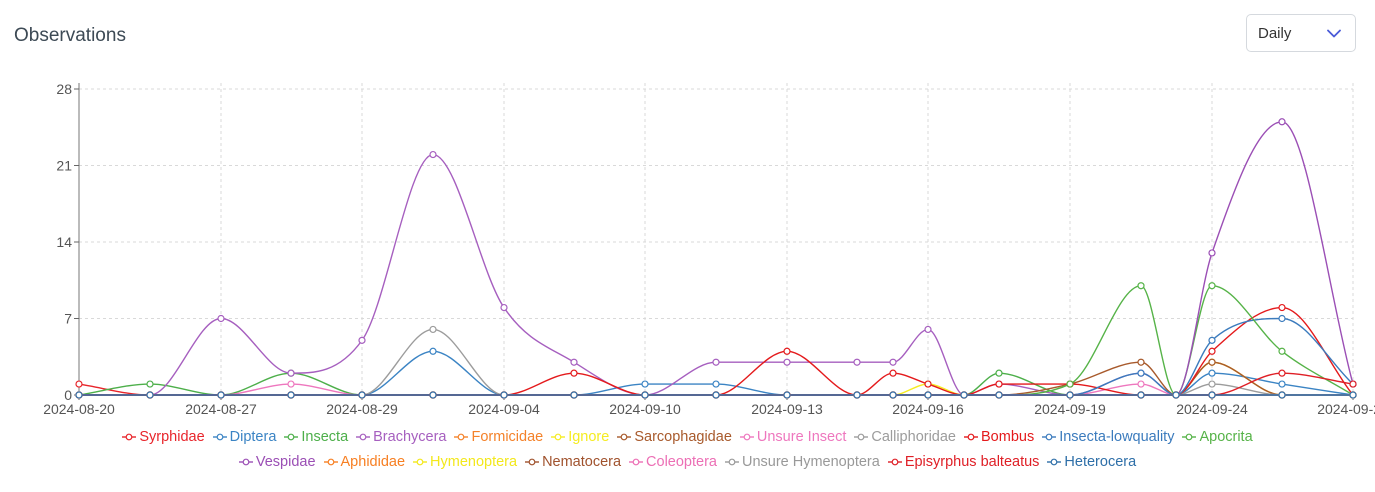  What do you see at coordinates (1301, 33) in the screenshot?
I see `period-select: Daily` at bounding box center [1301, 33].